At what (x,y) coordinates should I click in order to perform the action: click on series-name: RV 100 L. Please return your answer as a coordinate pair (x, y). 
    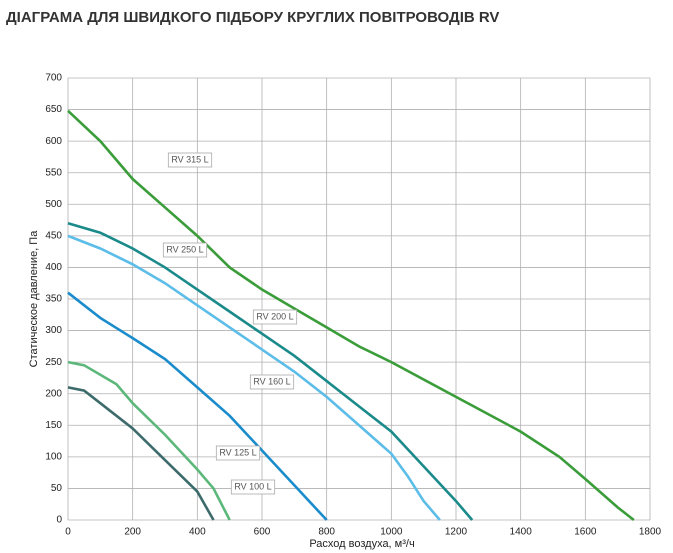
    Looking at the image, I should click on (252, 486).